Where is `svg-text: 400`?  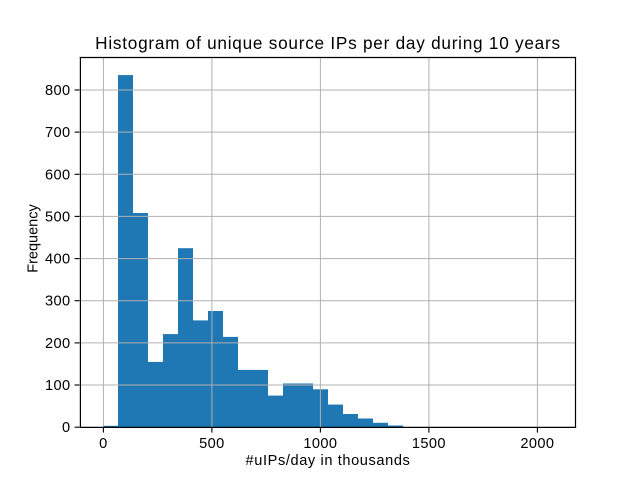
svg-text: 400 is located at coordinates (58, 260).